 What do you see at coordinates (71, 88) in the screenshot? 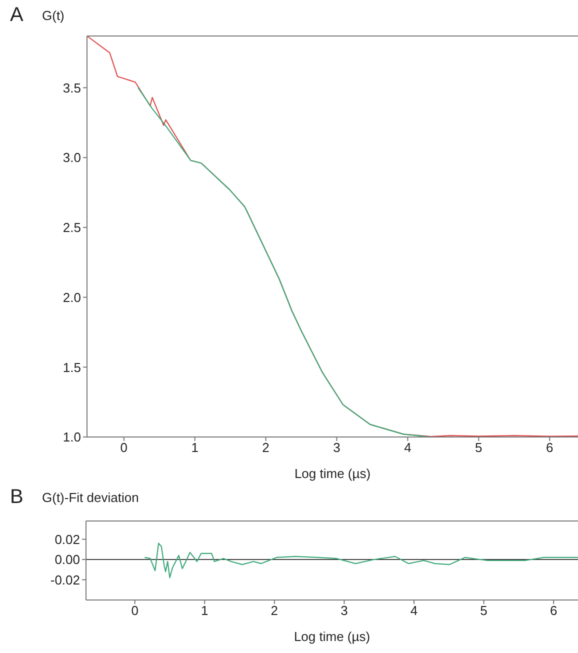
I see `y-tick-label: 3.5` at bounding box center [71, 88].